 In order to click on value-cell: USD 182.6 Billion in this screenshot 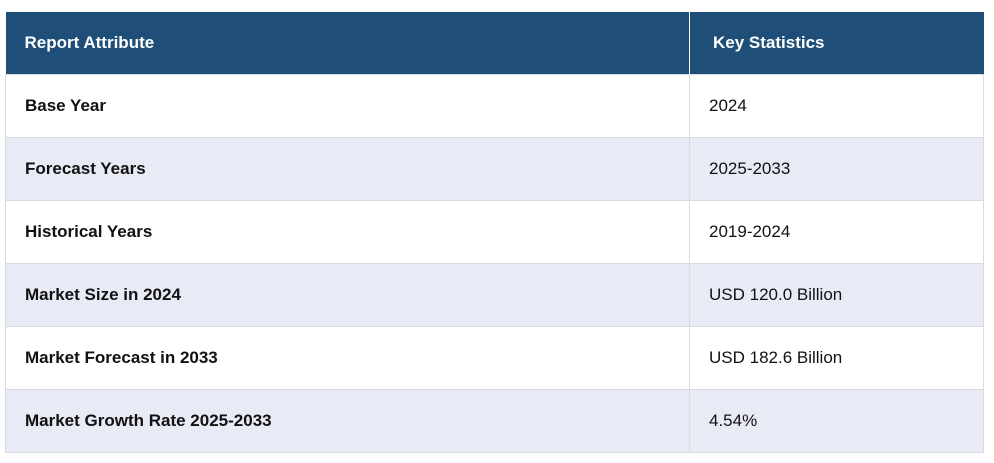, I will do `click(836, 357)`.